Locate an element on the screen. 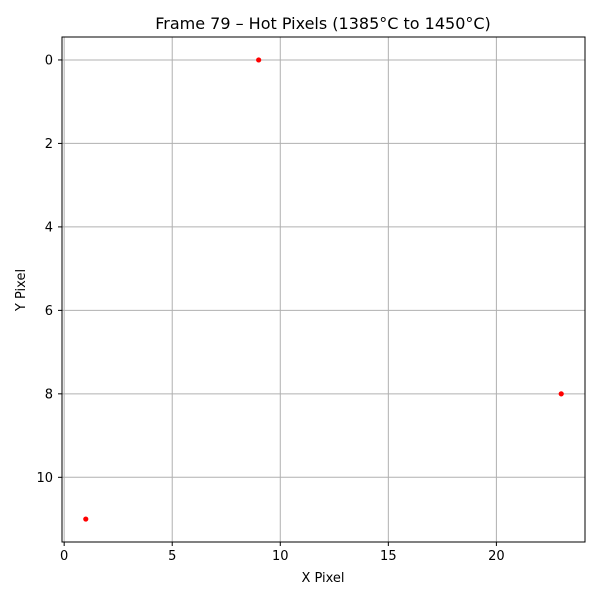 Image resolution: width=600 pixels, height=600 pixels. x-axis-ticks: 0 5 10 15 20 is located at coordinates (282, 553).